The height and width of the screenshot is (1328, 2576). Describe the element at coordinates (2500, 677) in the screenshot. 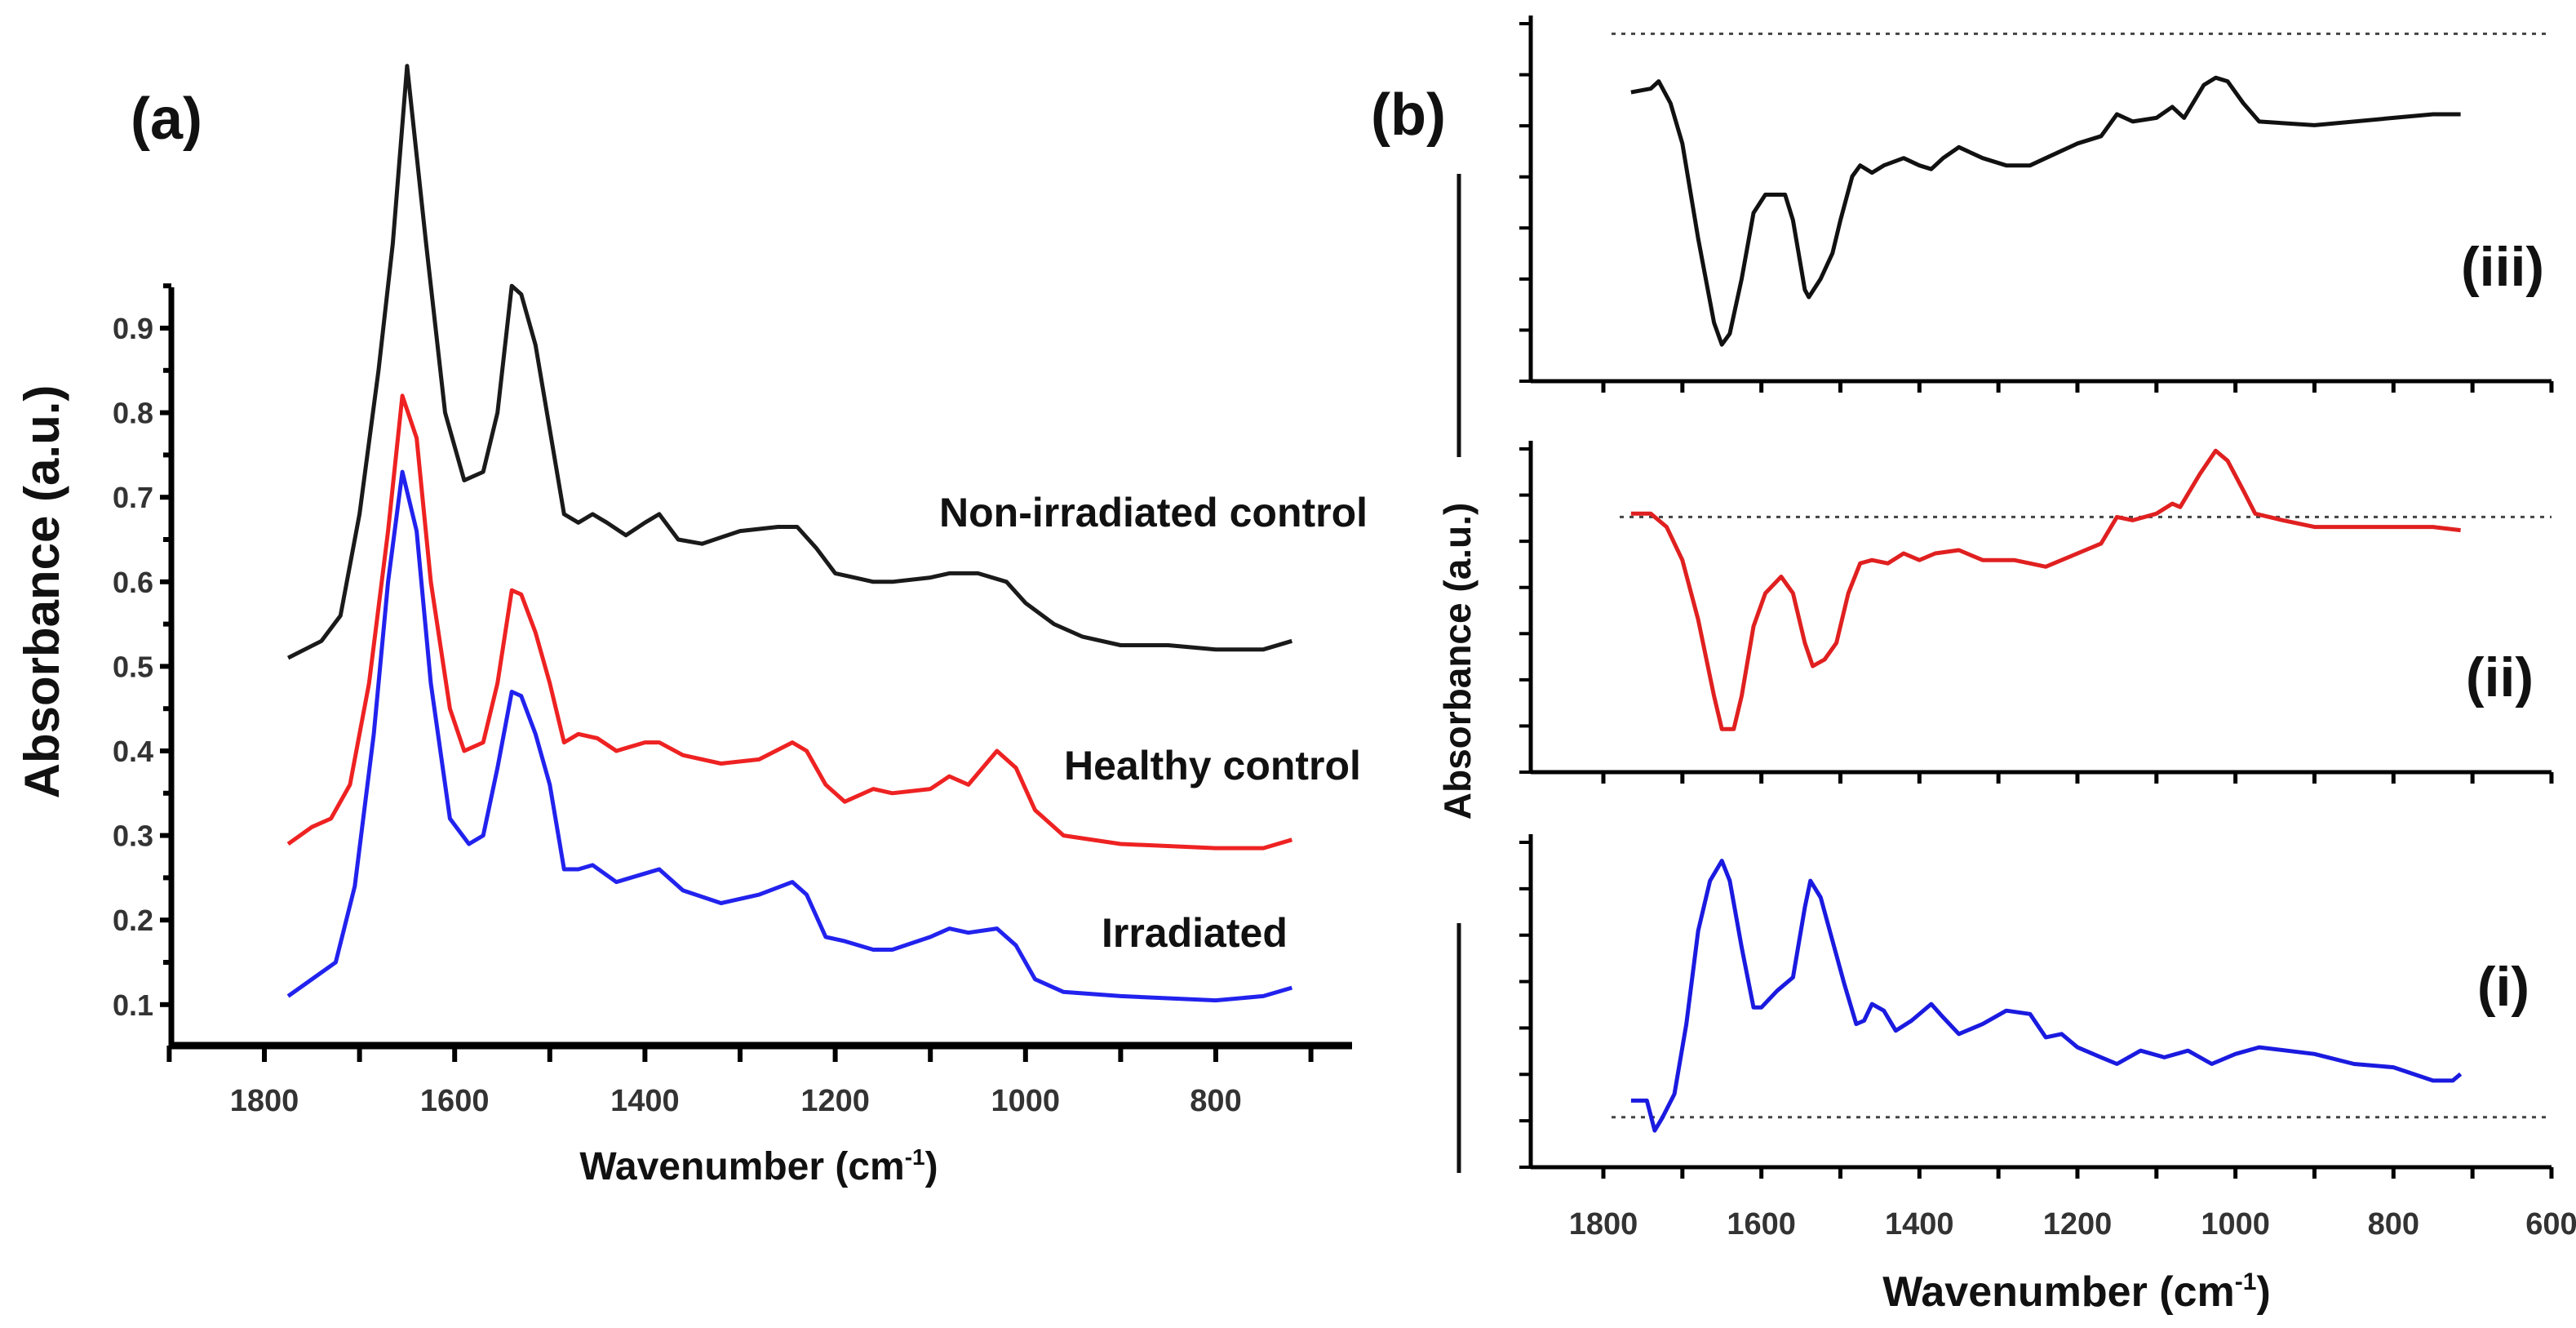

I see `subpanel-label: (ii)` at that location.